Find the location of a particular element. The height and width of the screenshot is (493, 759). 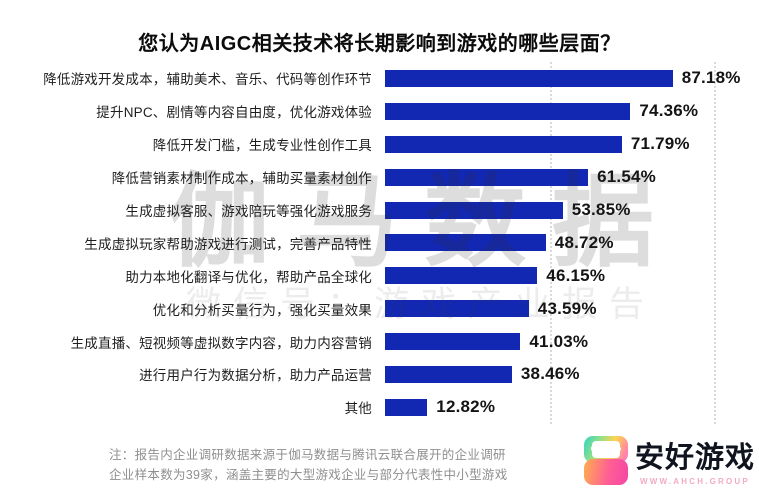

logo-url: WWW.AHCH.GROUP is located at coordinates (695, 481).